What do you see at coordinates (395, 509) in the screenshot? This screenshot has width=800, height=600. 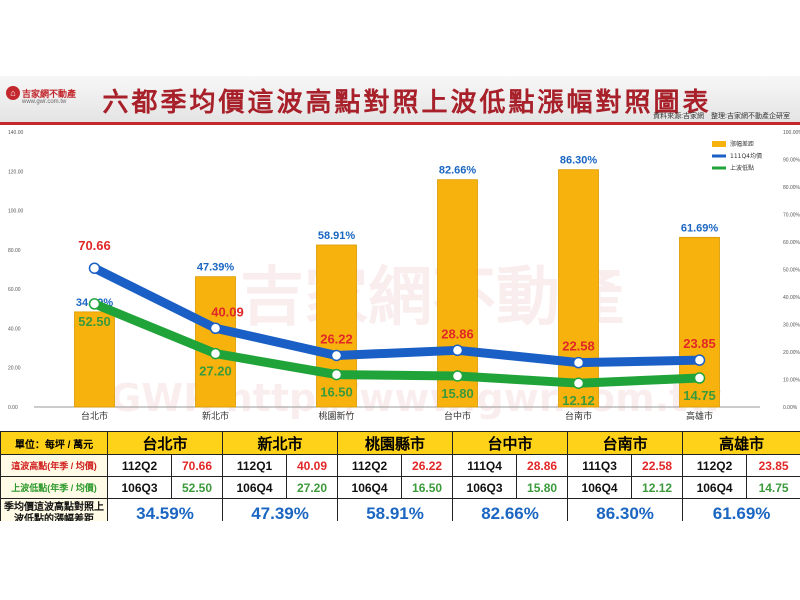 I see `percent-cell: 58.91%` at bounding box center [395, 509].